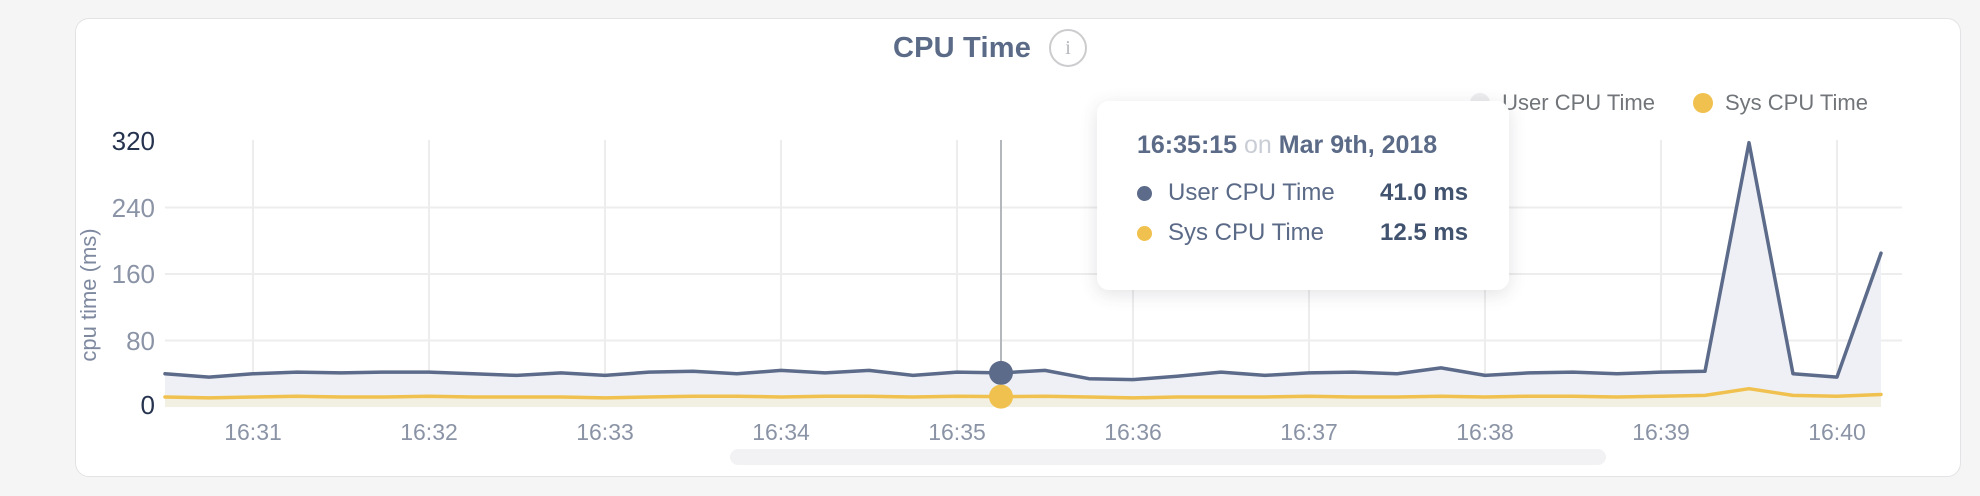 This screenshot has height=496, width=1980. What do you see at coordinates (1485, 432) in the screenshot?
I see `x-tick: 16:38` at bounding box center [1485, 432].